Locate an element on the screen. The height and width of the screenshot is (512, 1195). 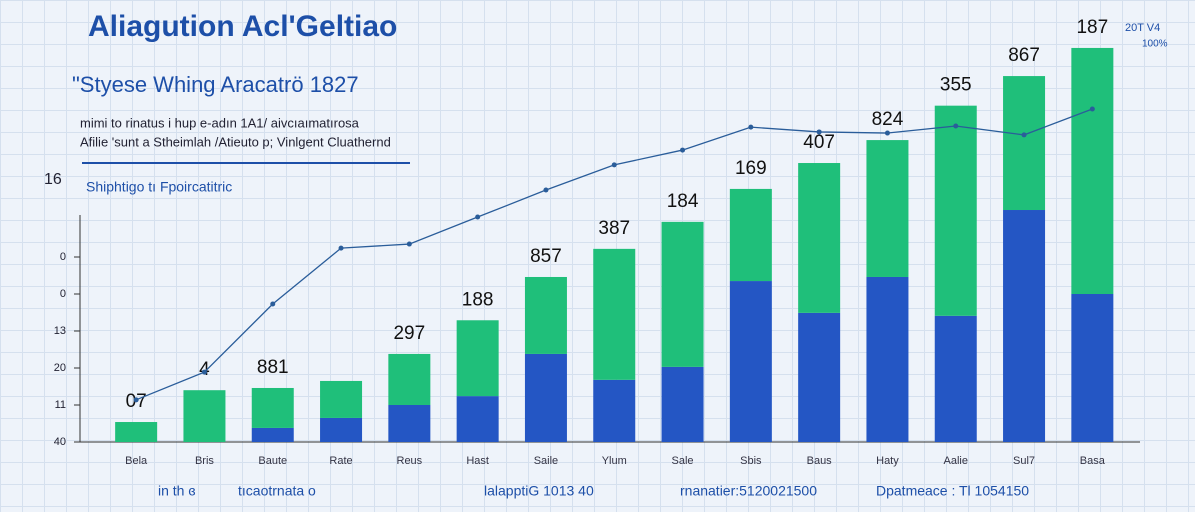
bar-label: 188 is located at coordinates (478, 299).